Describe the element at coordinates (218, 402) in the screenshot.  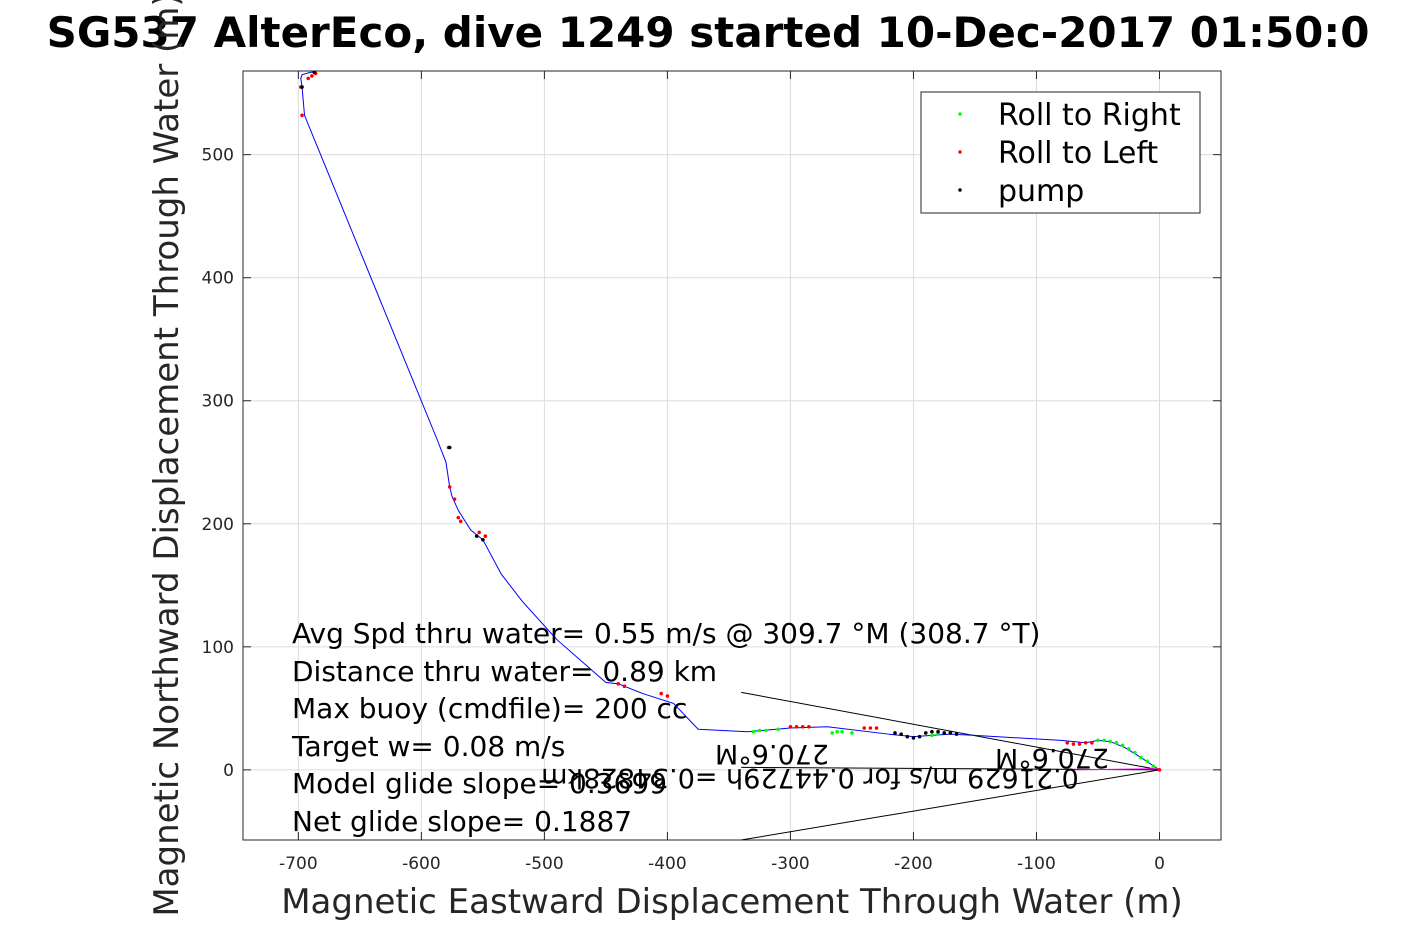
I see `y-tick-label: 300` at that location.